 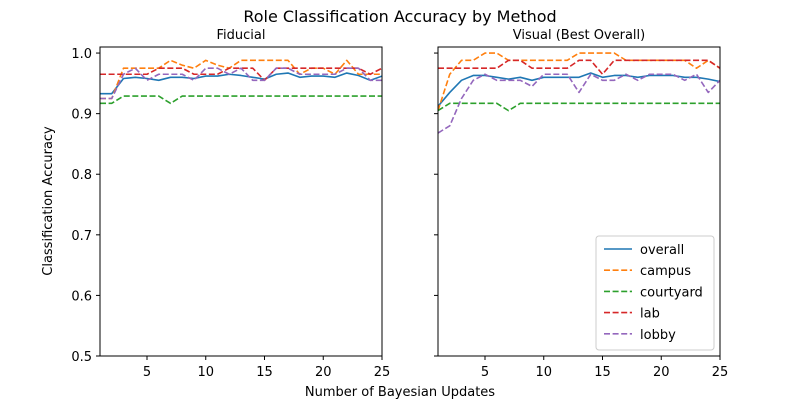 I want to click on y-axis-label: Classification Accuracy, so click(x=48, y=201).